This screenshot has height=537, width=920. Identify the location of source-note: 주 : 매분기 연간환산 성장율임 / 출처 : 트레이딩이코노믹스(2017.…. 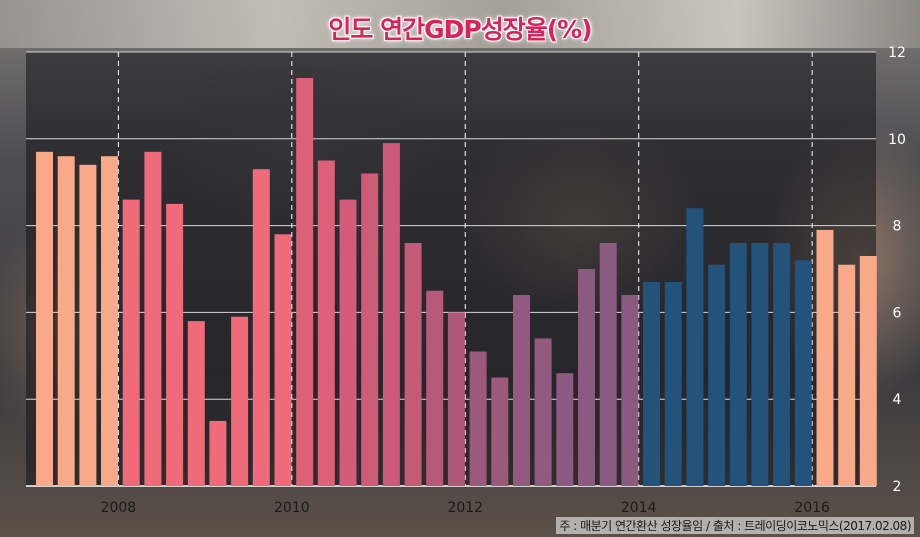
(735, 525).